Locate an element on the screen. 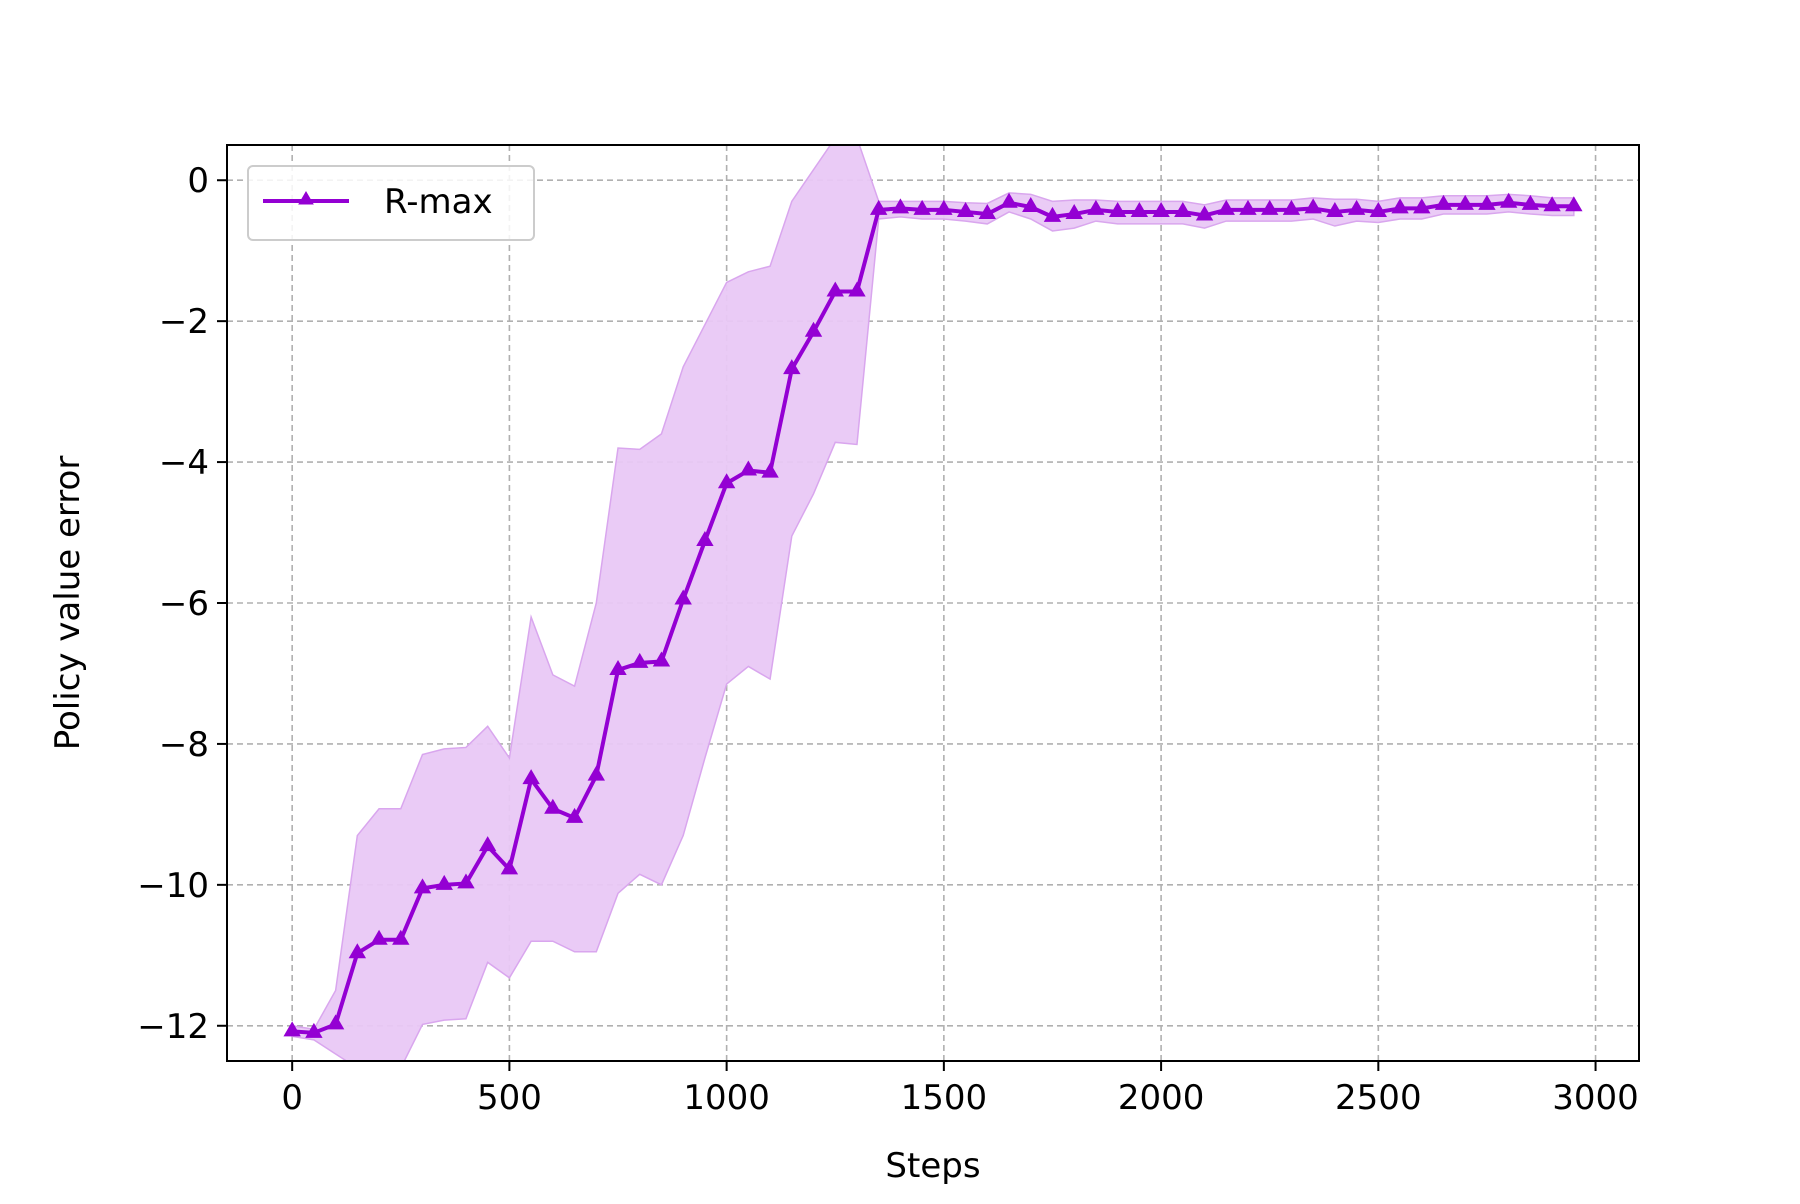 The width and height of the screenshot is (1800, 1204). x-tick-label: 1000 is located at coordinates (726, 1098).